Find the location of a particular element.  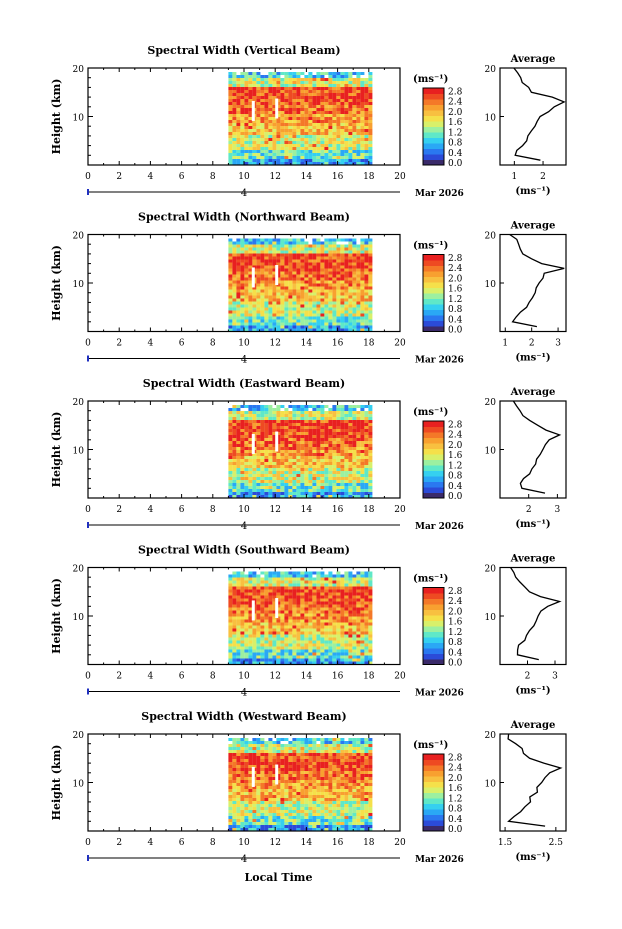

y-tick-label-1-1: 20 is located at coordinates (79, 237).